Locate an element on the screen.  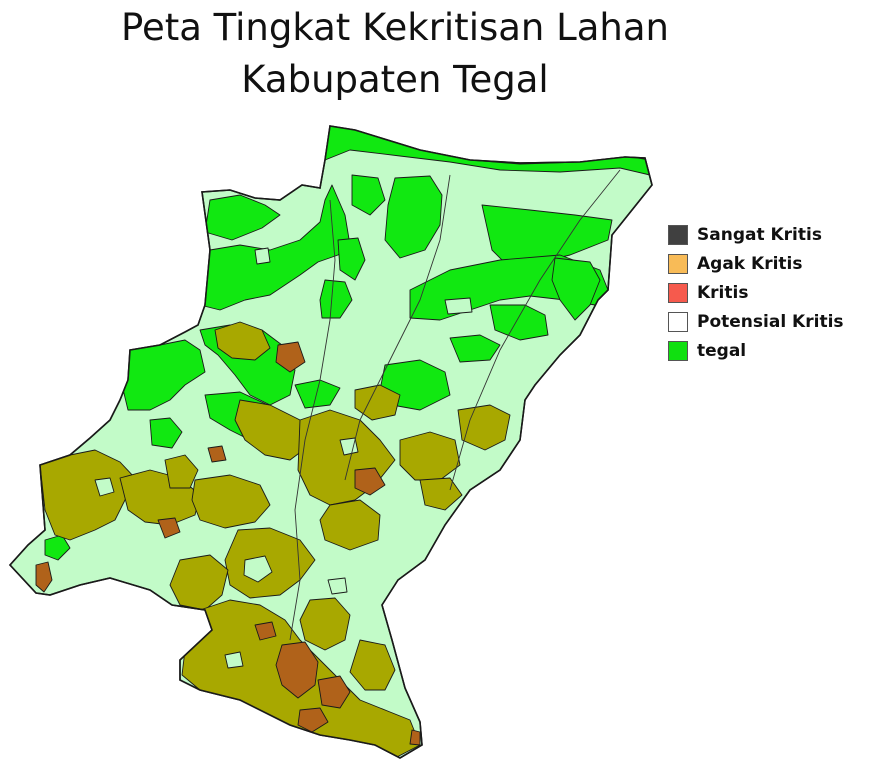
legend-item-sangat-kritis: Sangat Kritis is located at coordinates (765, 234).